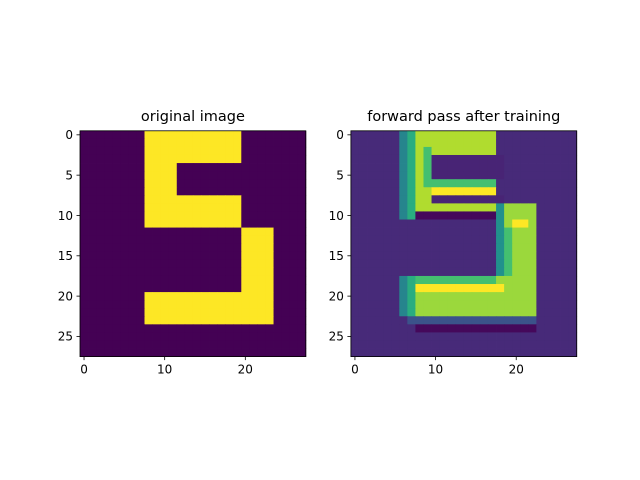 This screenshot has height=480, width=640. What do you see at coordinates (355, 370) in the screenshot?
I see `x-tick-label: 0` at bounding box center [355, 370].